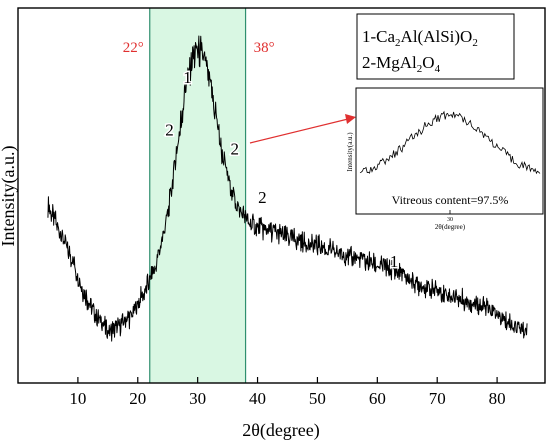 The image size is (550, 445). I want to click on legend-entry-2: 2-MgAl2O4, so click(401, 64).